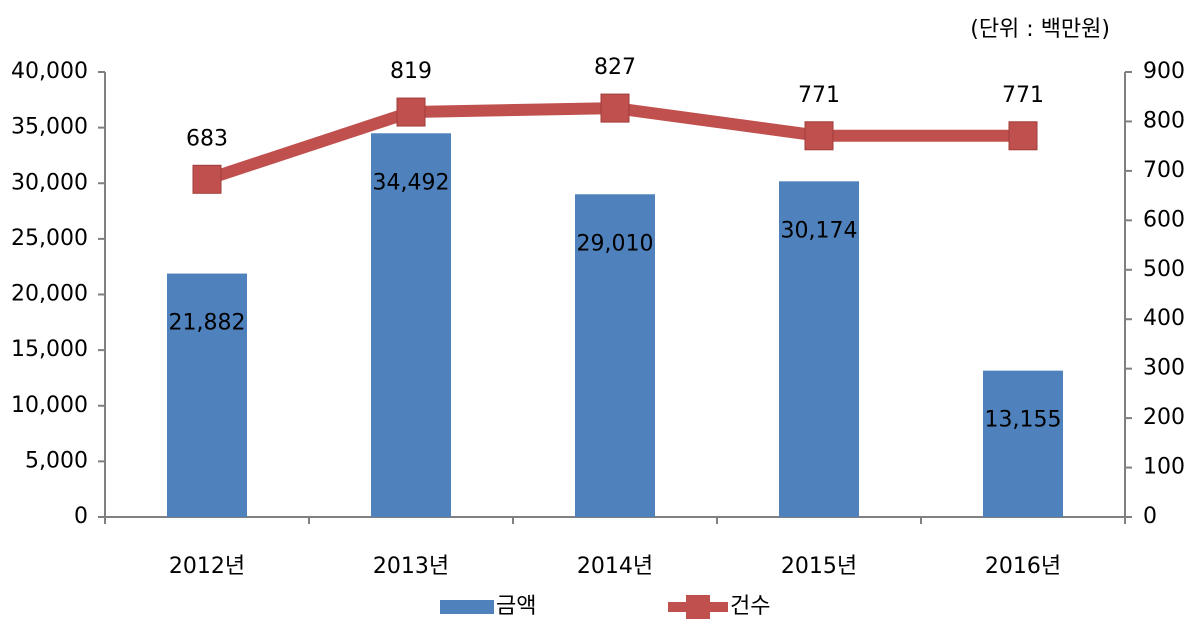 The image size is (1196, 625). Describe the element at coordinates (615, 67) in the screenshot. I see `line-value-label: 827` at that location.